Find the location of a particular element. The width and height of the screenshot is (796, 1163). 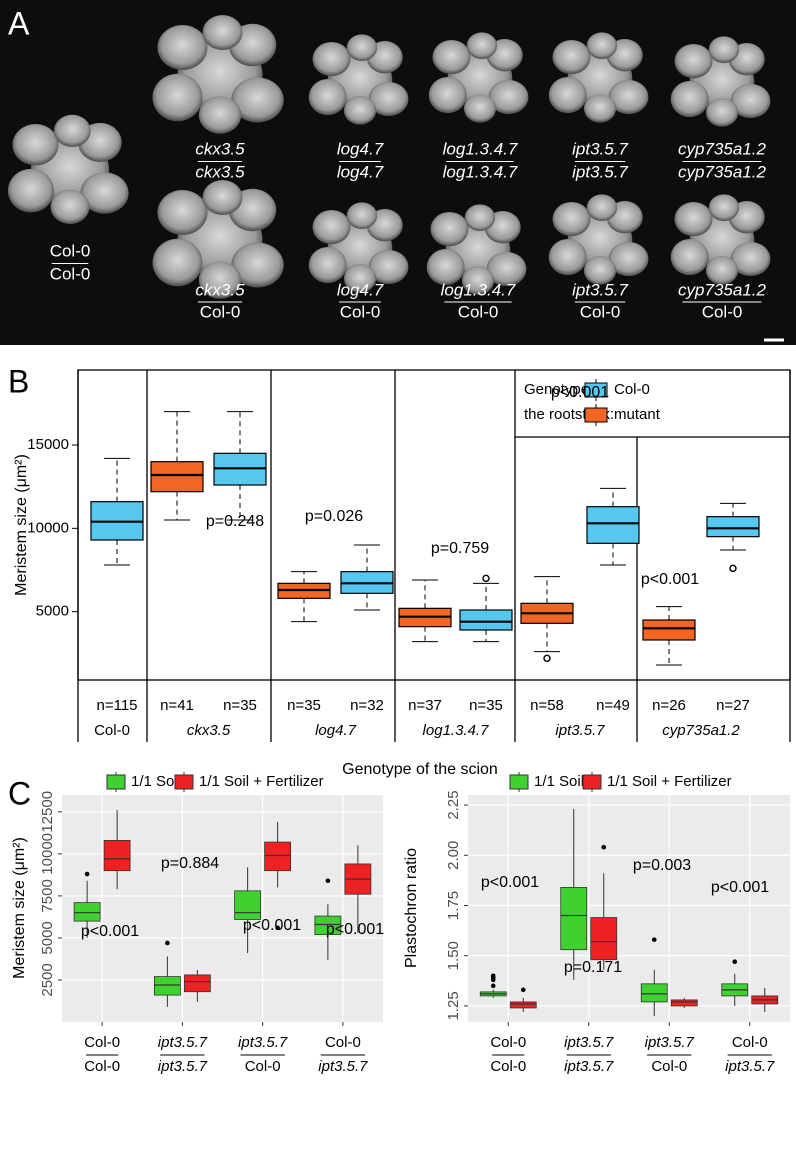

scion-label: ckx3.5 is located at coordinates (220, 148).